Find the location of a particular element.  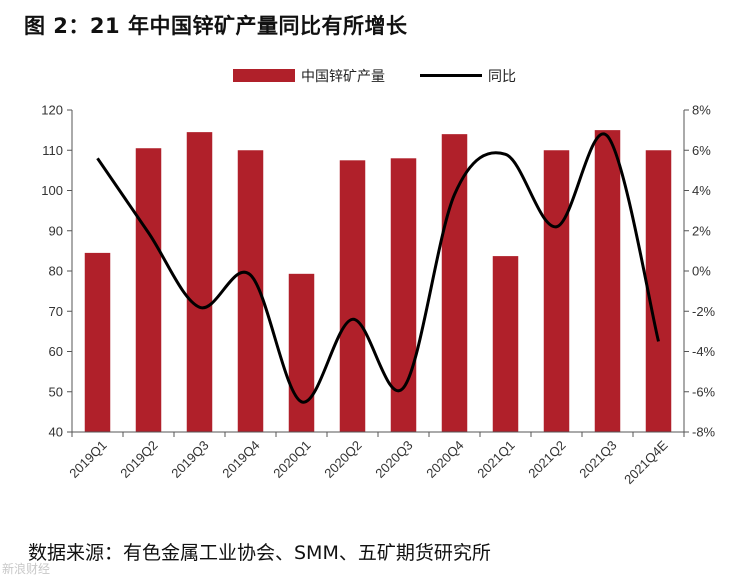

y-right-tick-label: -8% is located at coordinates (704, 432).